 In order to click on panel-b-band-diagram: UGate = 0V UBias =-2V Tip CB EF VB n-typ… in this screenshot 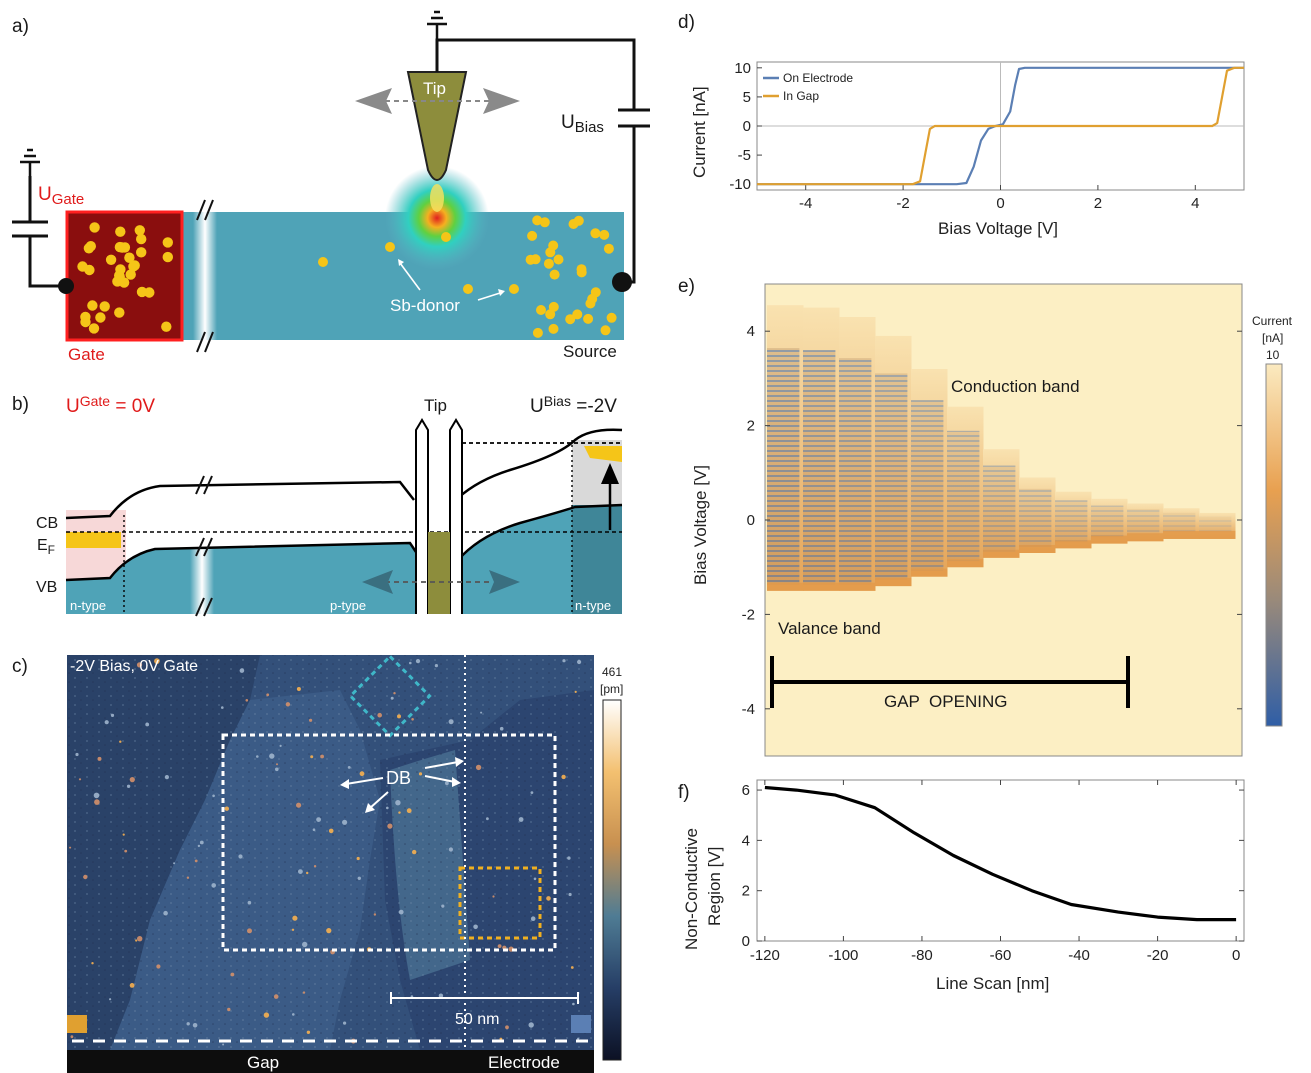, I will do `click(329, 505)`.